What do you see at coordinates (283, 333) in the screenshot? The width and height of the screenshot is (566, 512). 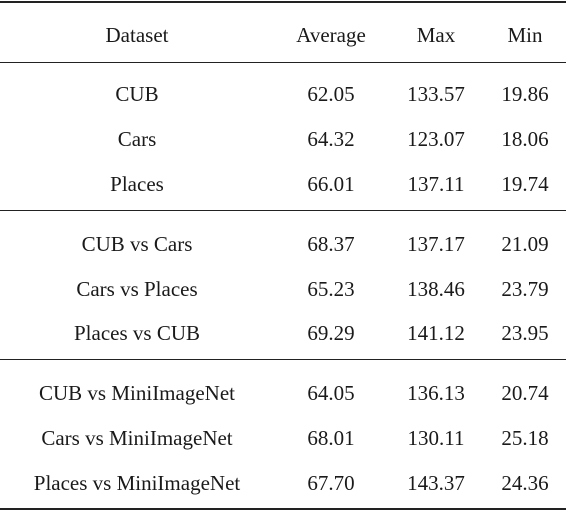 I see `table-row: Places vs CUB 69.29 141.12 23.95` at bounding box center [283, 333].